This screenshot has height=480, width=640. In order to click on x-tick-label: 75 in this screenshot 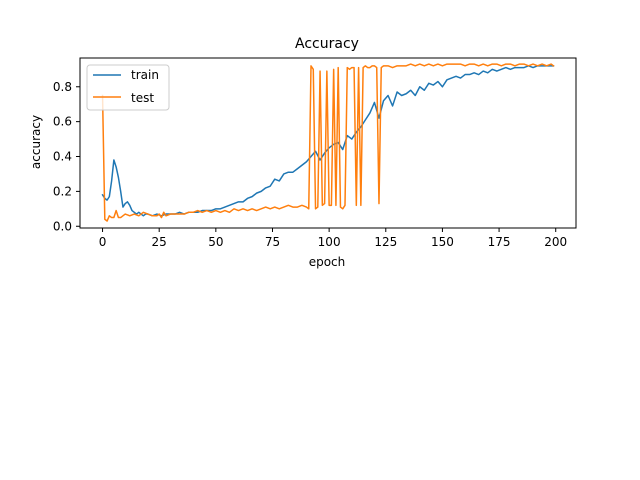, I will do `click(272, 242)`.